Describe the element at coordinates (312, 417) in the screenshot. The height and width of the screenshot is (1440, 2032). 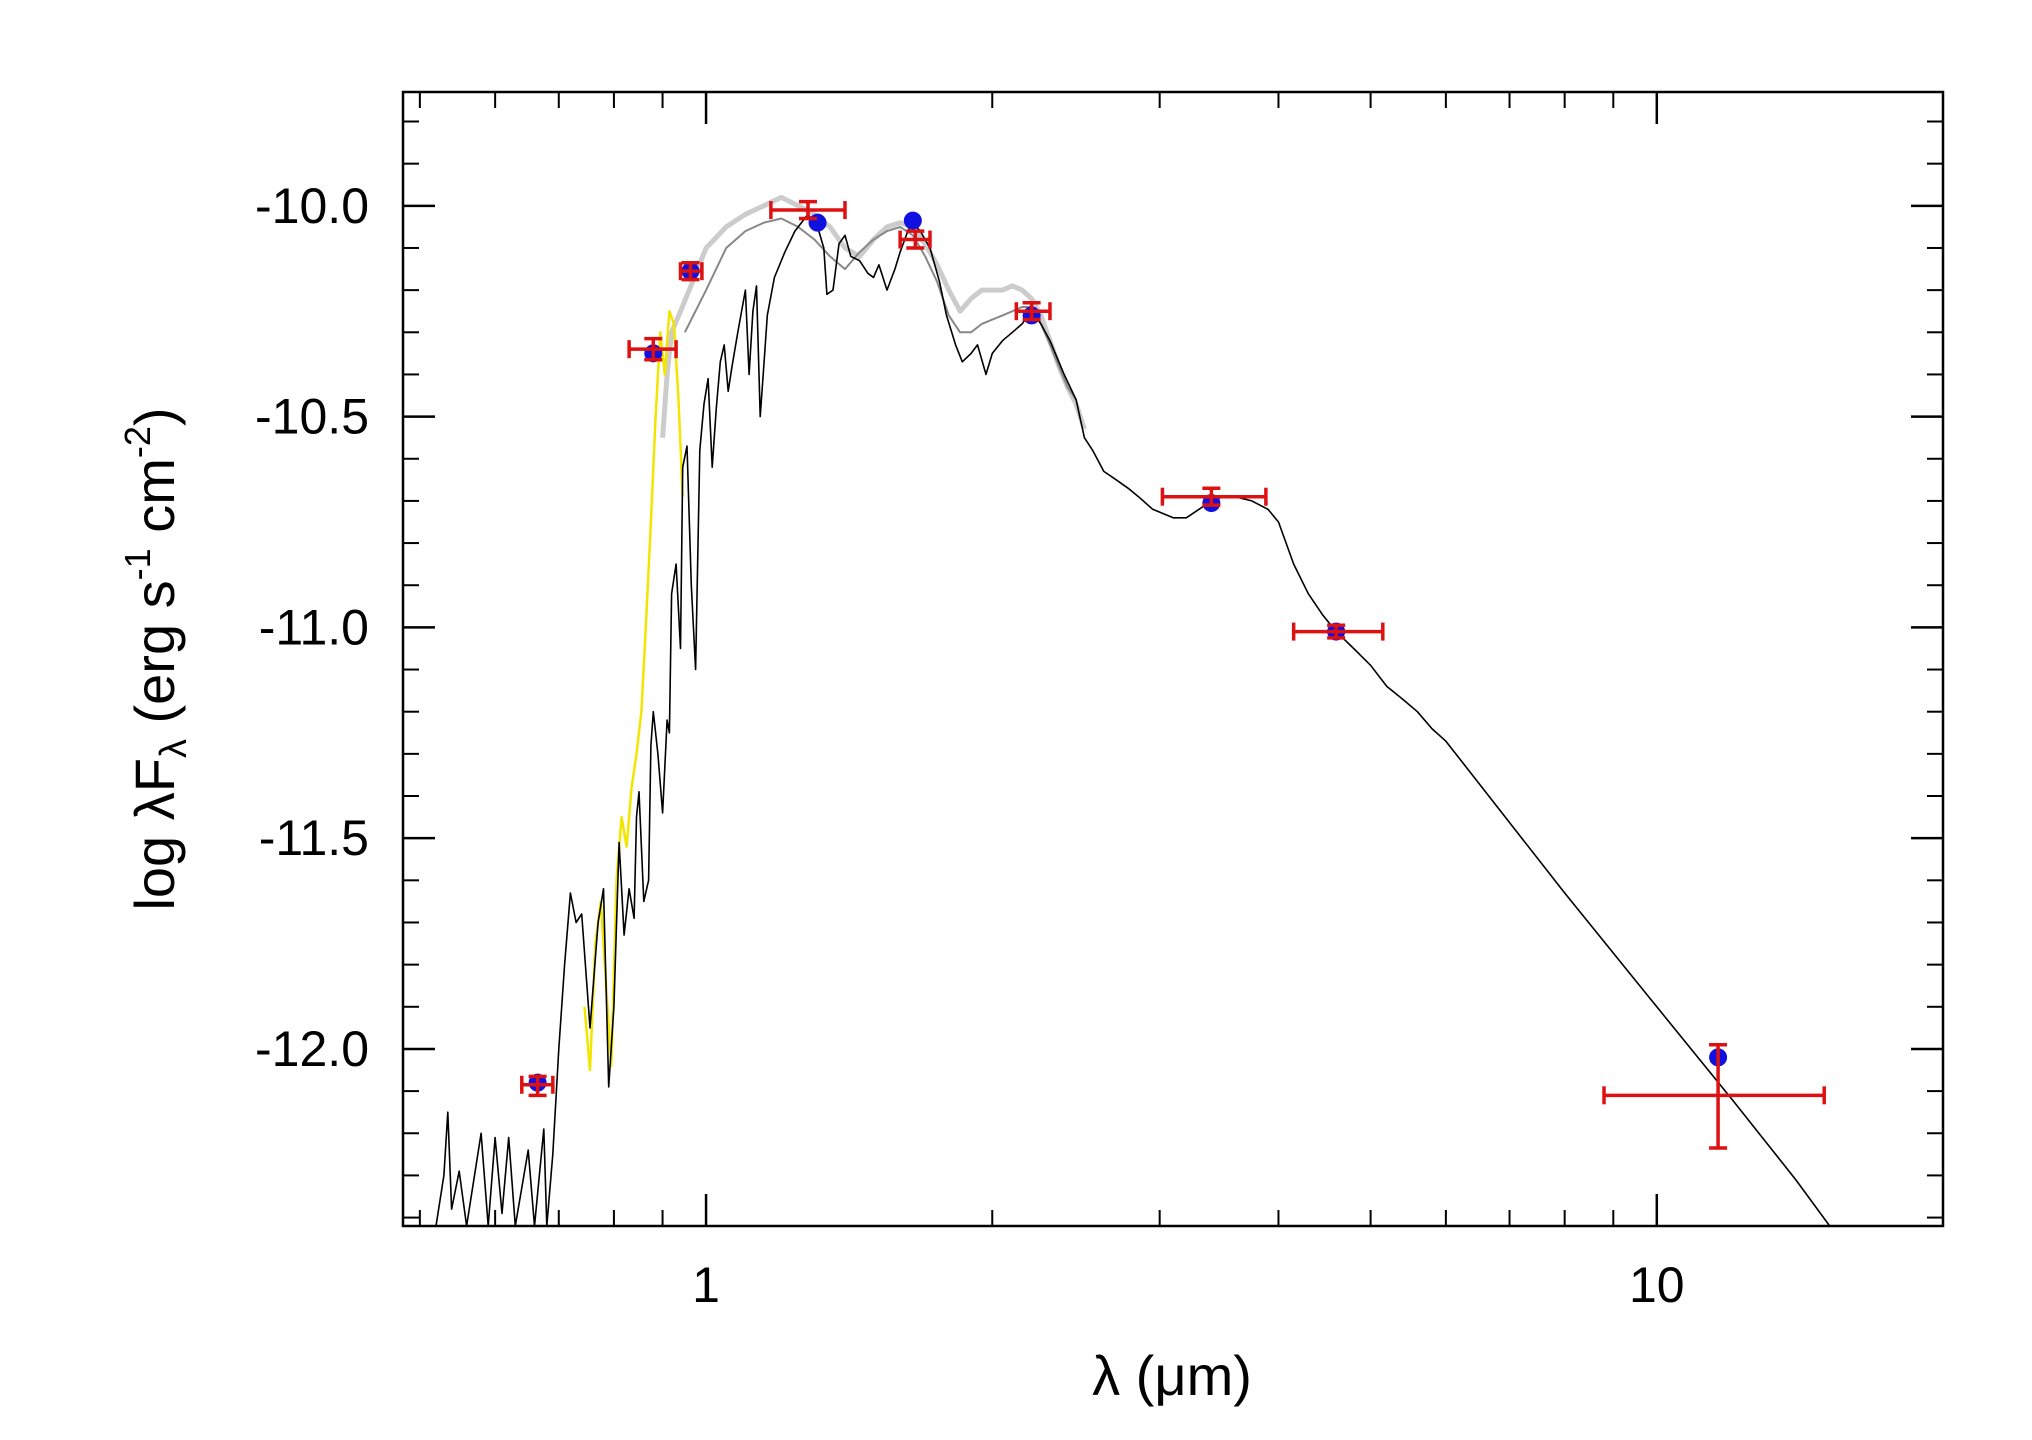
I see `y-tick-label: -10.5` at that location.